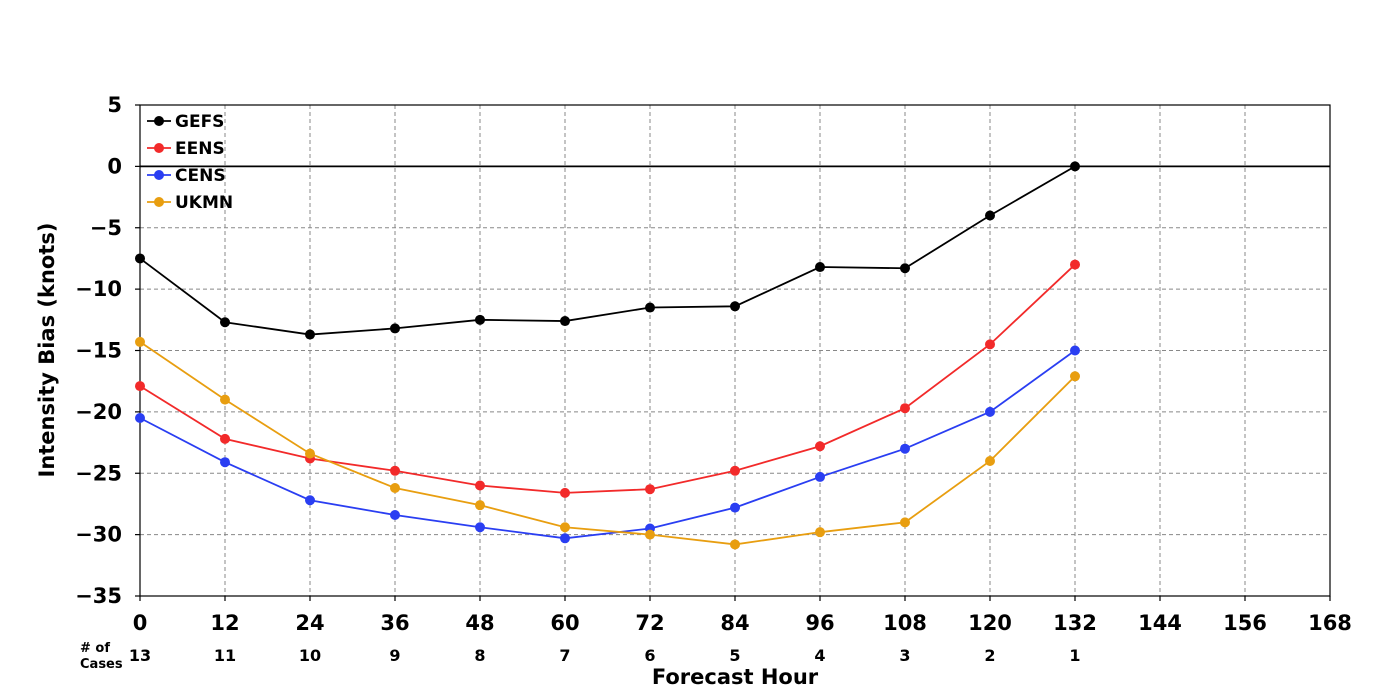 The width and height of the screenshot is (1400, 700). Describe the element at coordinates (905, 623) in the screenshot. I see `x-tick-label: 108` at that location.